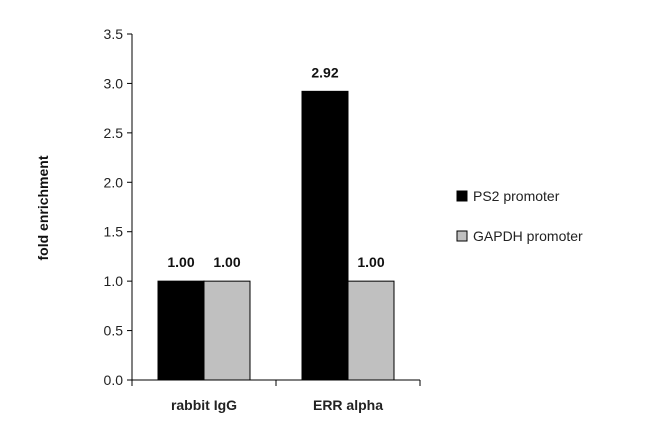 The height and width of the screenshot is (435, 650). Describe the element at coordinates (348, 405) in the screenshot. I see `x-category-label: ERR alpha` at that location.